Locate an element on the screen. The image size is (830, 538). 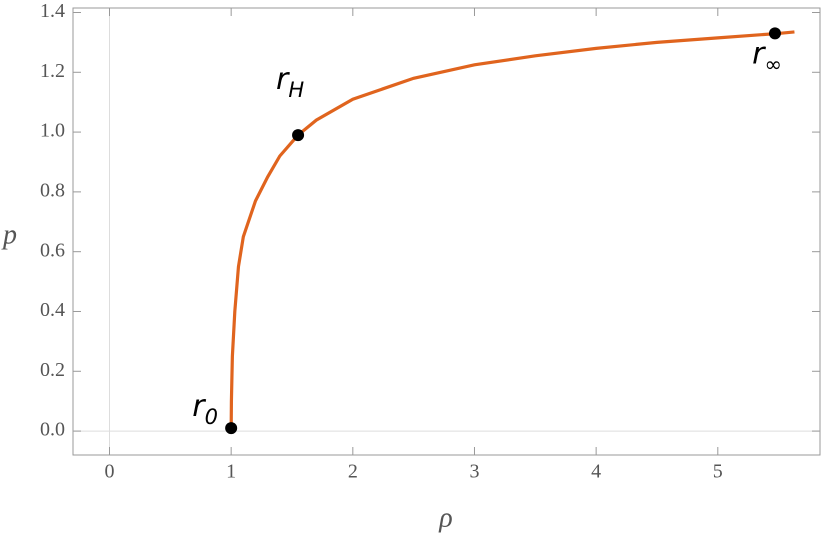
x-tick-label: 4 is located at coordinates (596, 472).